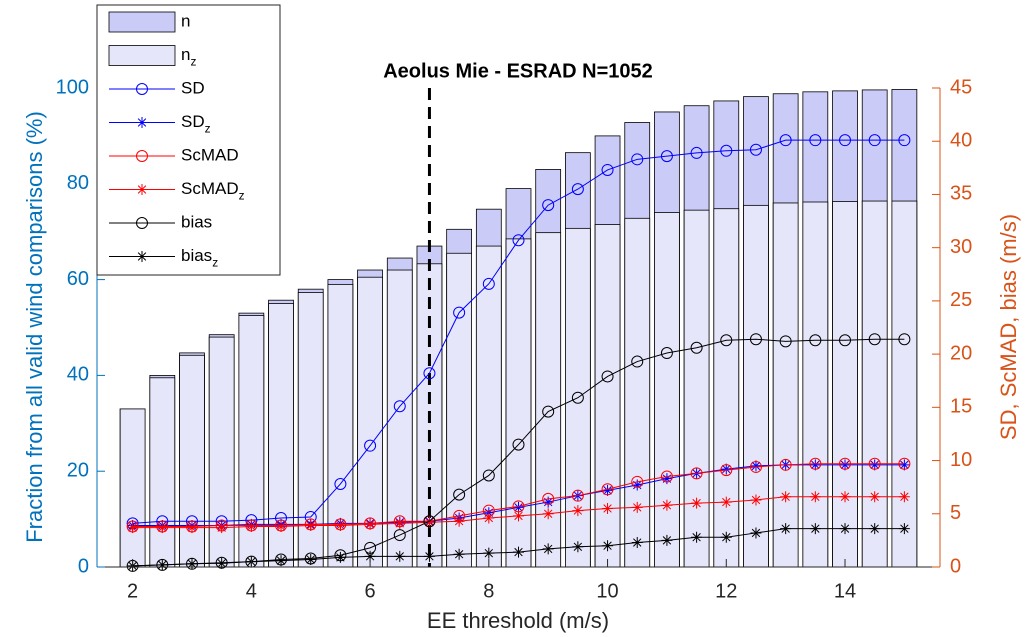 The image size is (1030, 637). What do you see at coordinates (78, 279) in the screenshot?
I see `y-tick-label: 60` at bounding box center [78, 279].